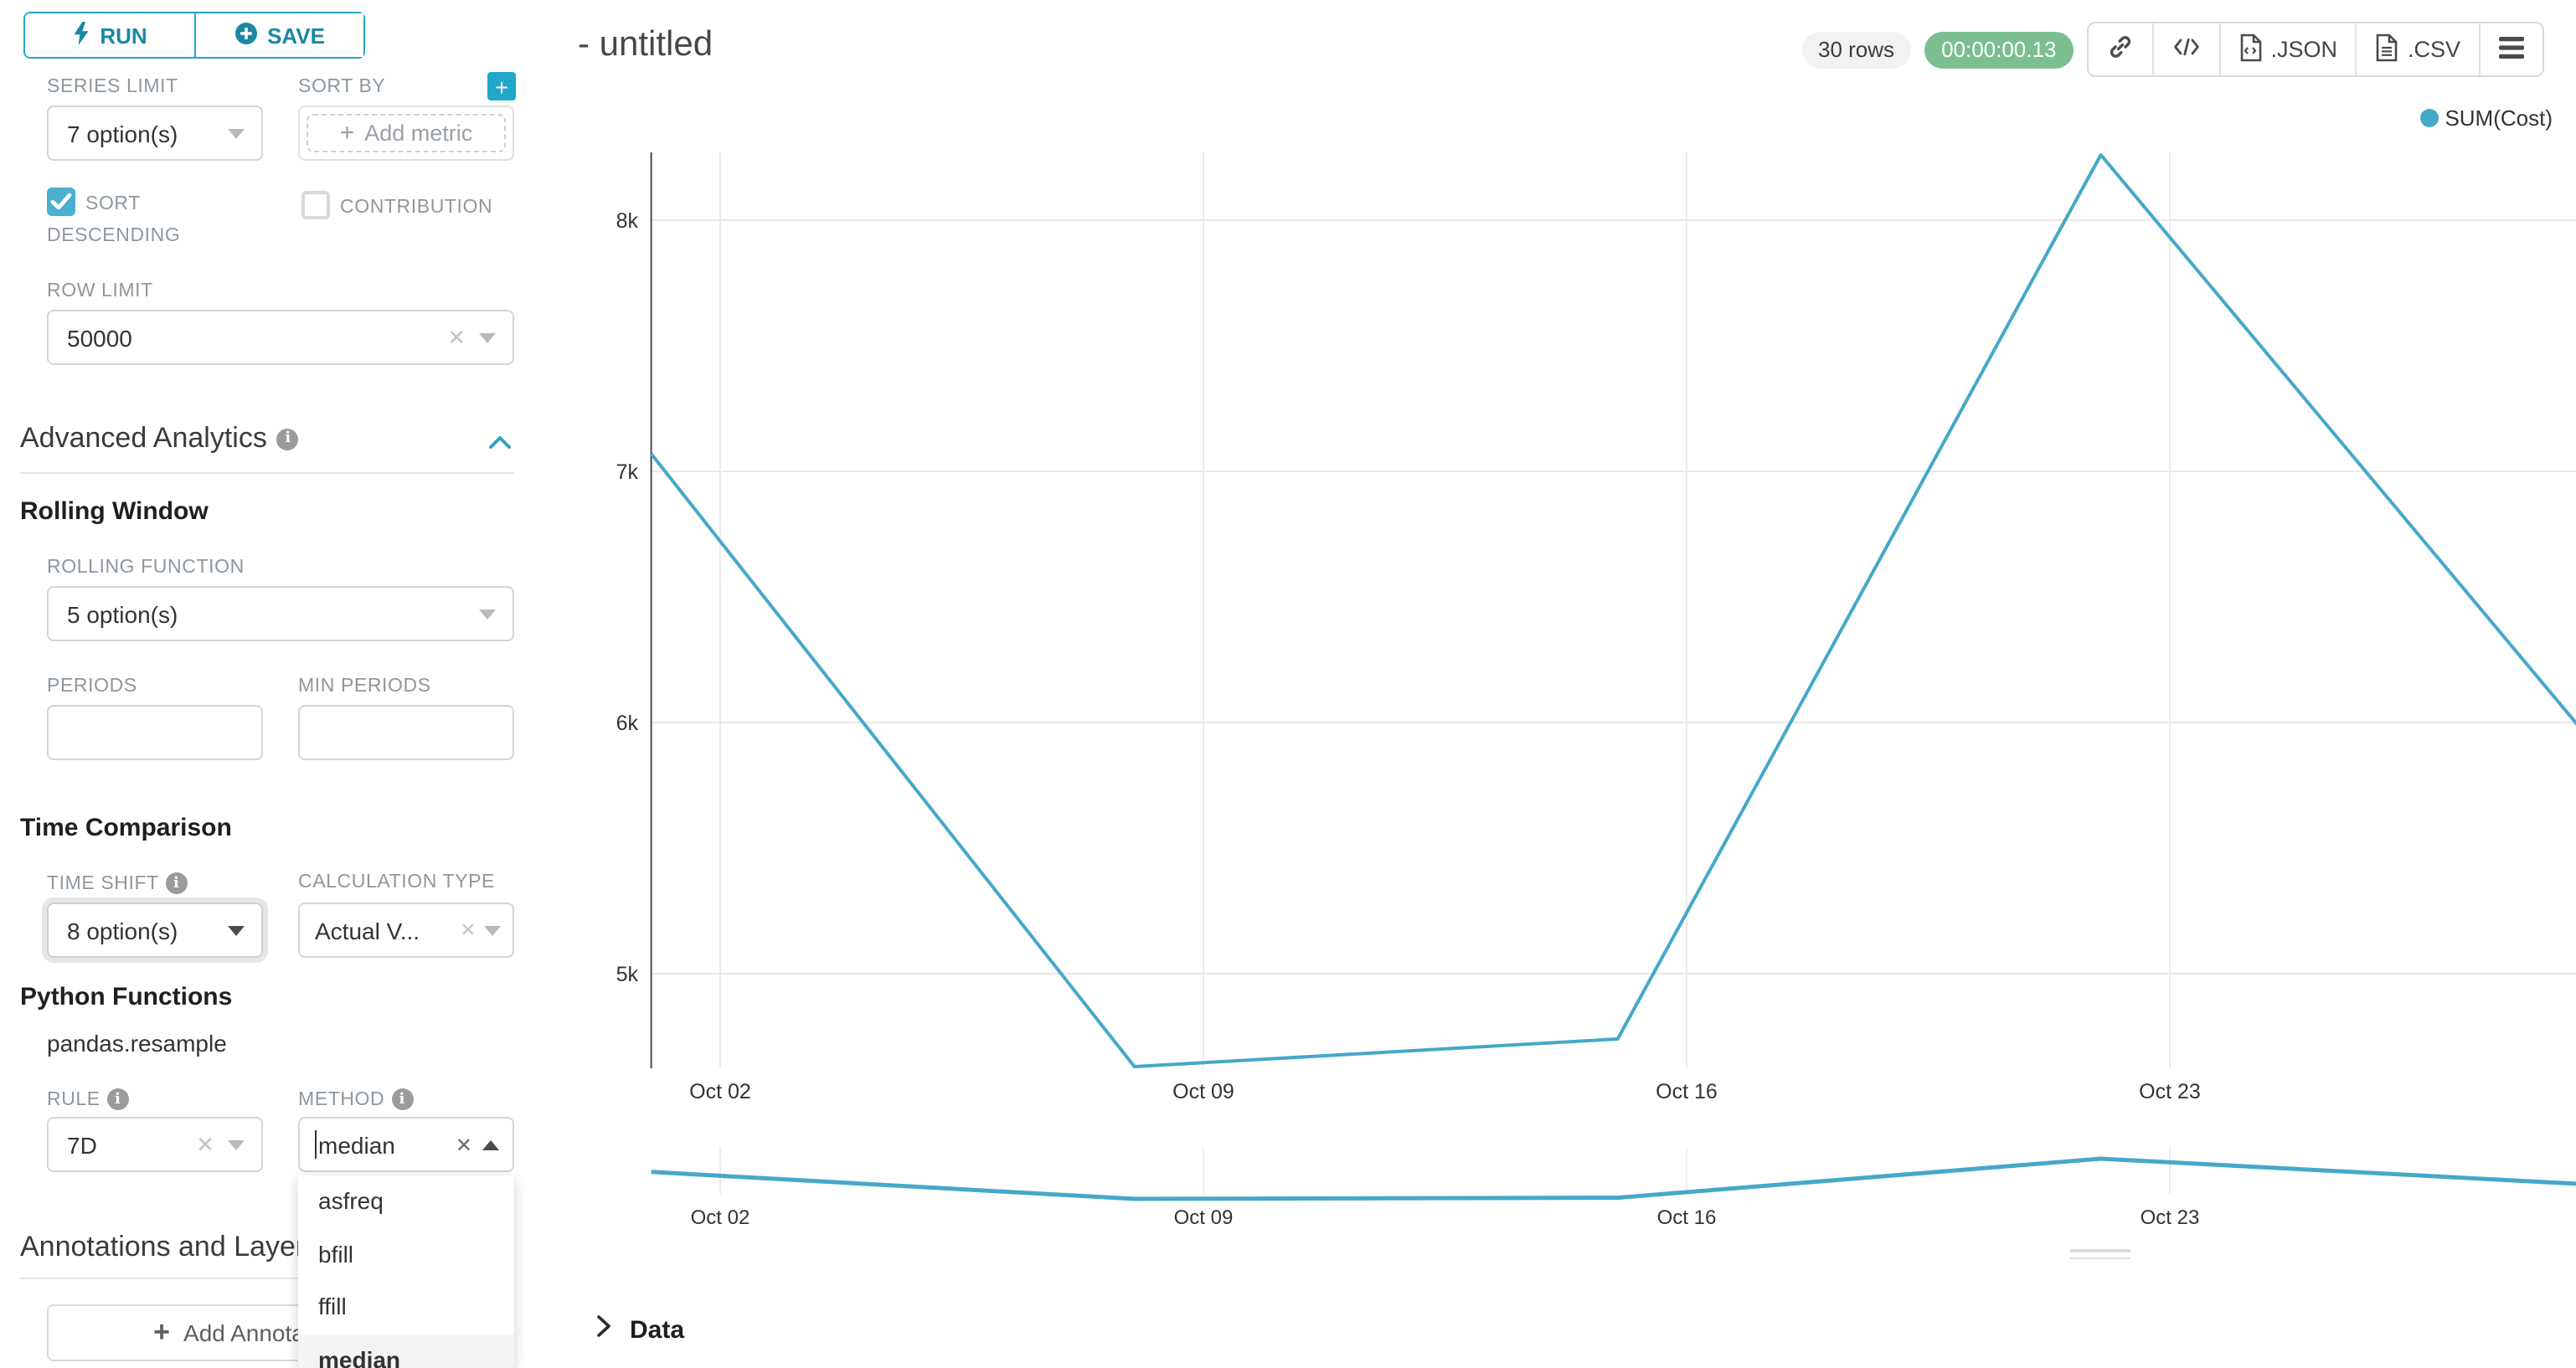  I want to click on copy-link-button, so click(2121, 49).